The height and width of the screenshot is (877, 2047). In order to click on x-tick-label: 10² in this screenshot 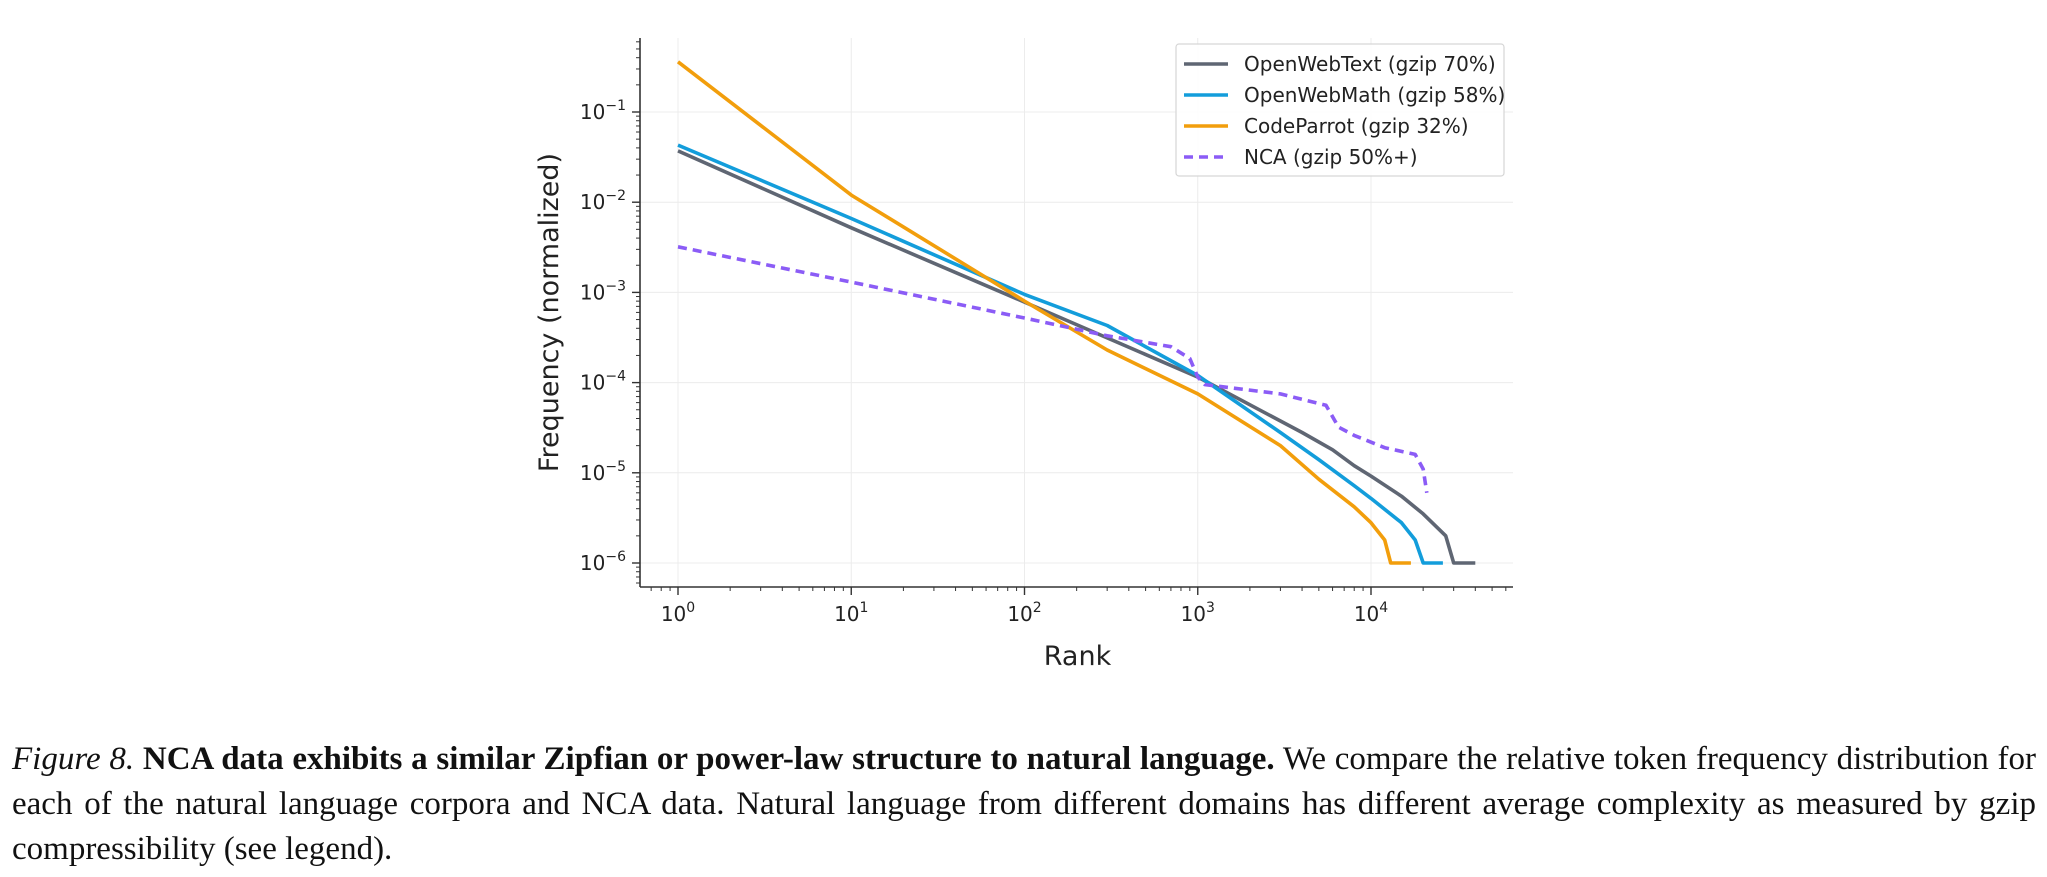, I will do `click(1024, 613)`.